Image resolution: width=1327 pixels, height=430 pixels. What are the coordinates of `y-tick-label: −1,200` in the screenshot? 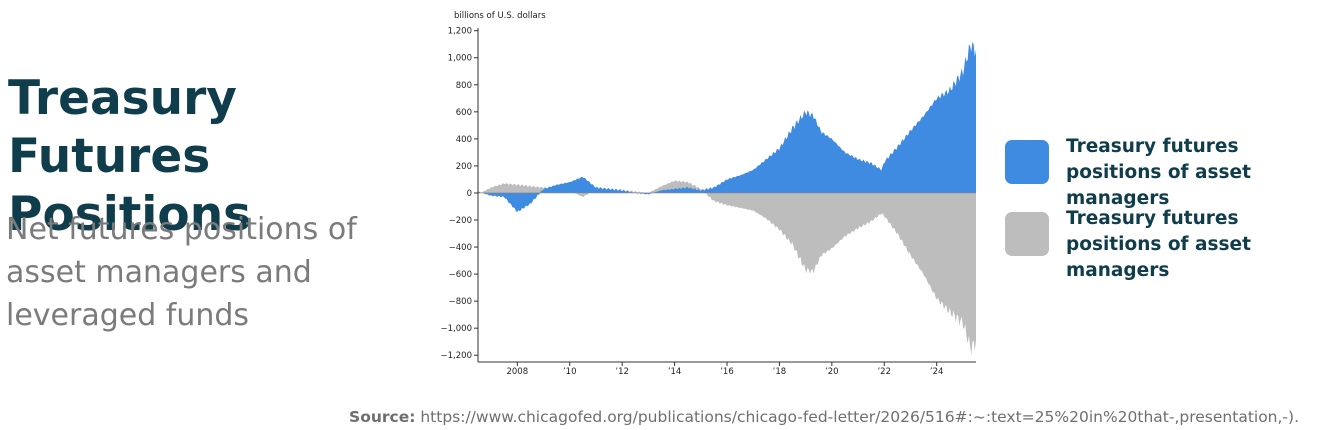 It's located at (456, 356).